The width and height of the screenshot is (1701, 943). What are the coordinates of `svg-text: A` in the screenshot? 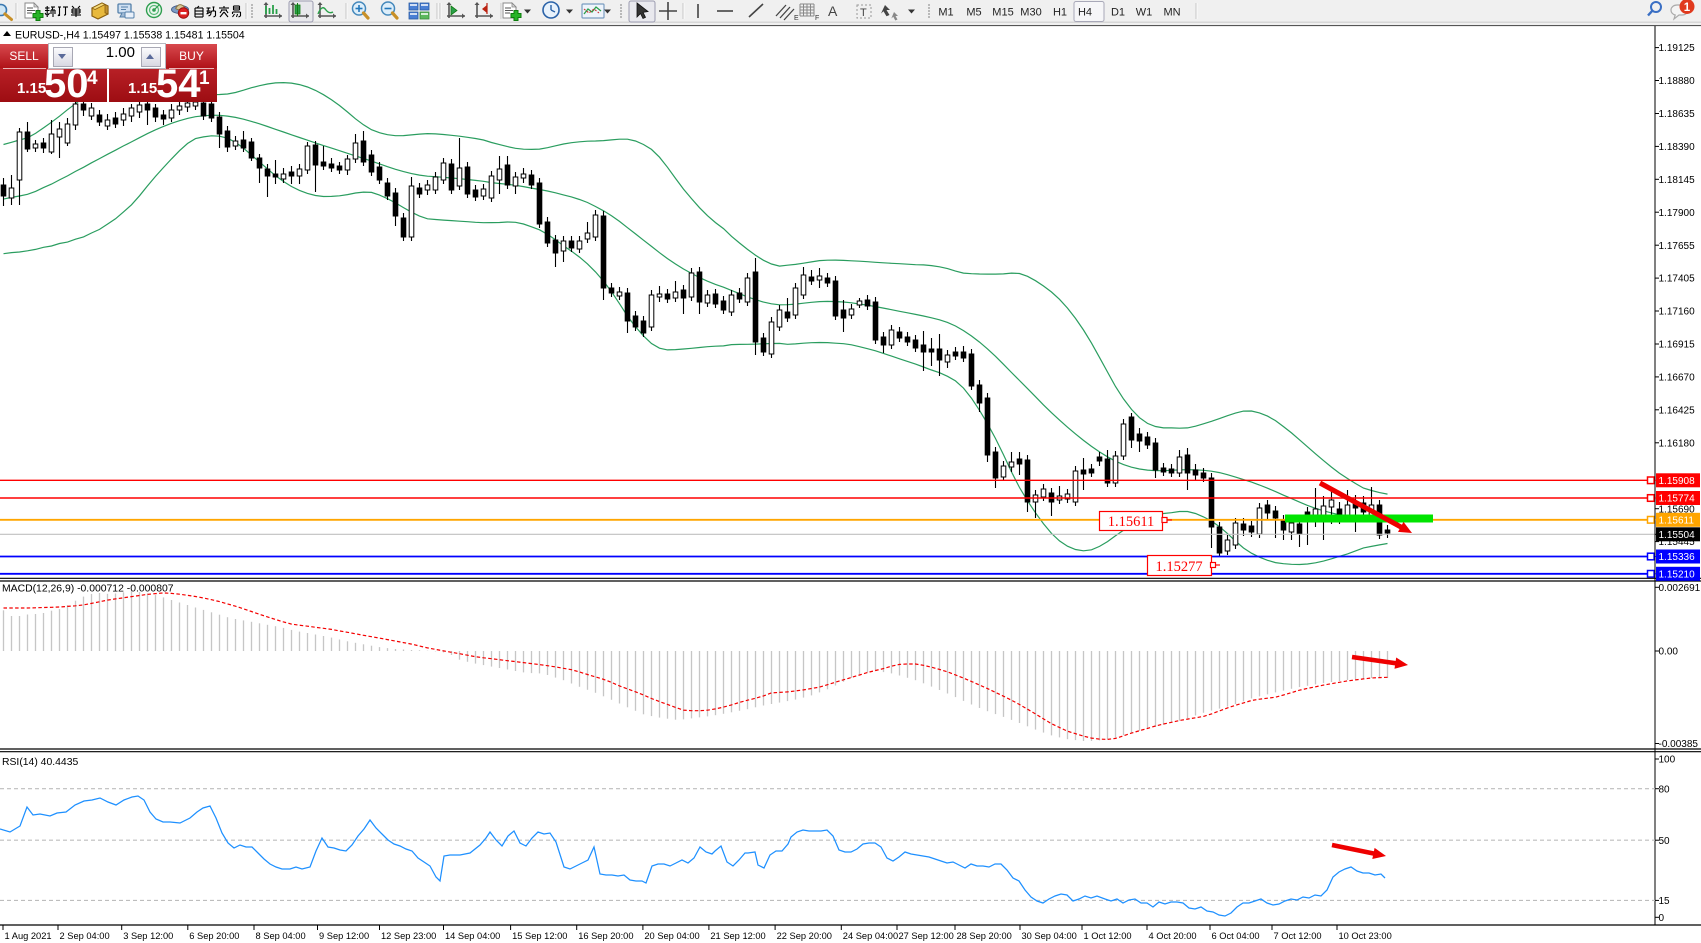 It's located at (833, 11).